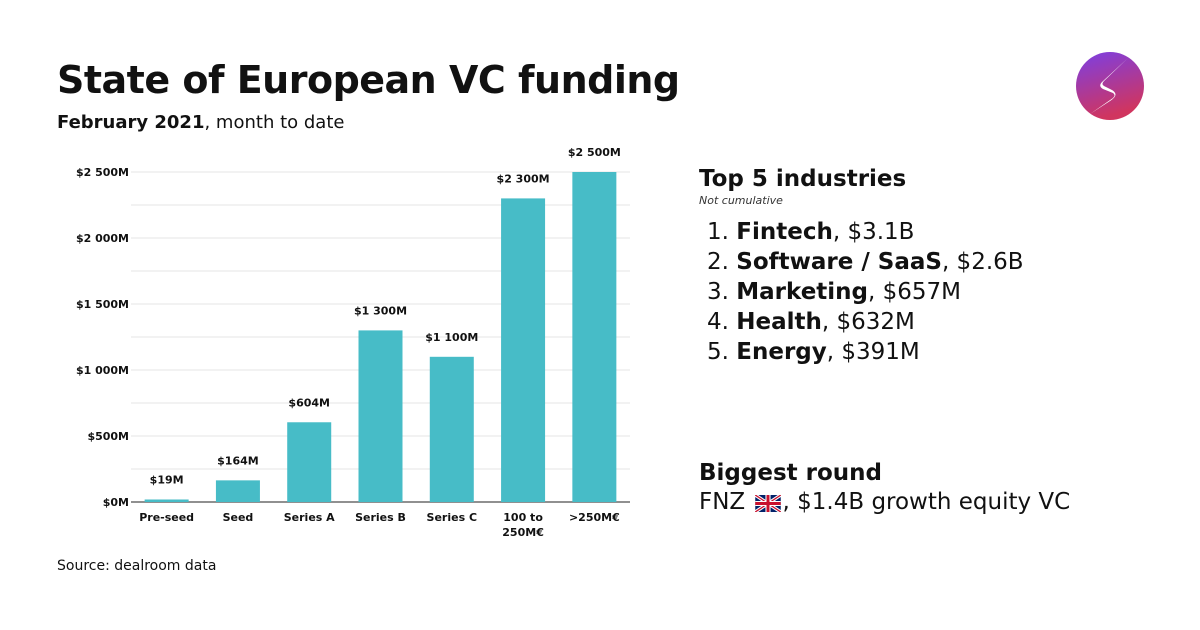 This screenshot has height=630, width=1200. Describe the element at coordinates (839, 261) in the screenshot. I see `industry-name: Software / SaaS` at that location.